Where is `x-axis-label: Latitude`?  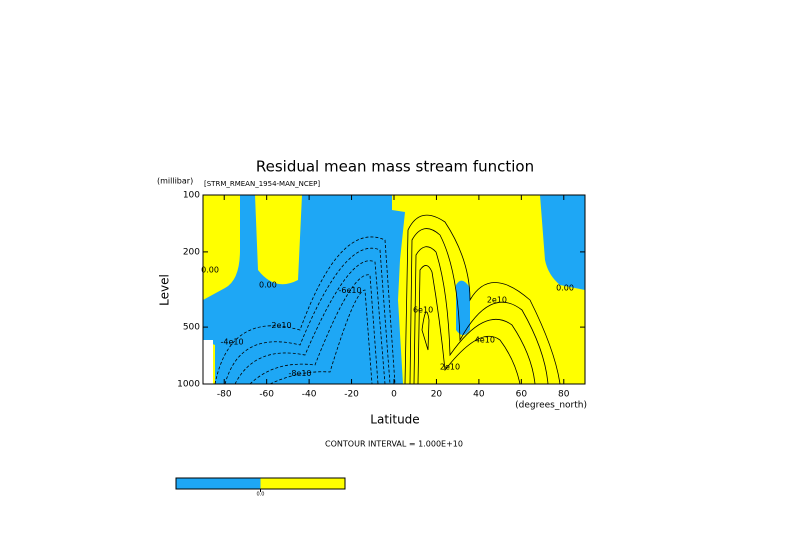 x-axis-label: Latitude is located at coordinates (394, 420).